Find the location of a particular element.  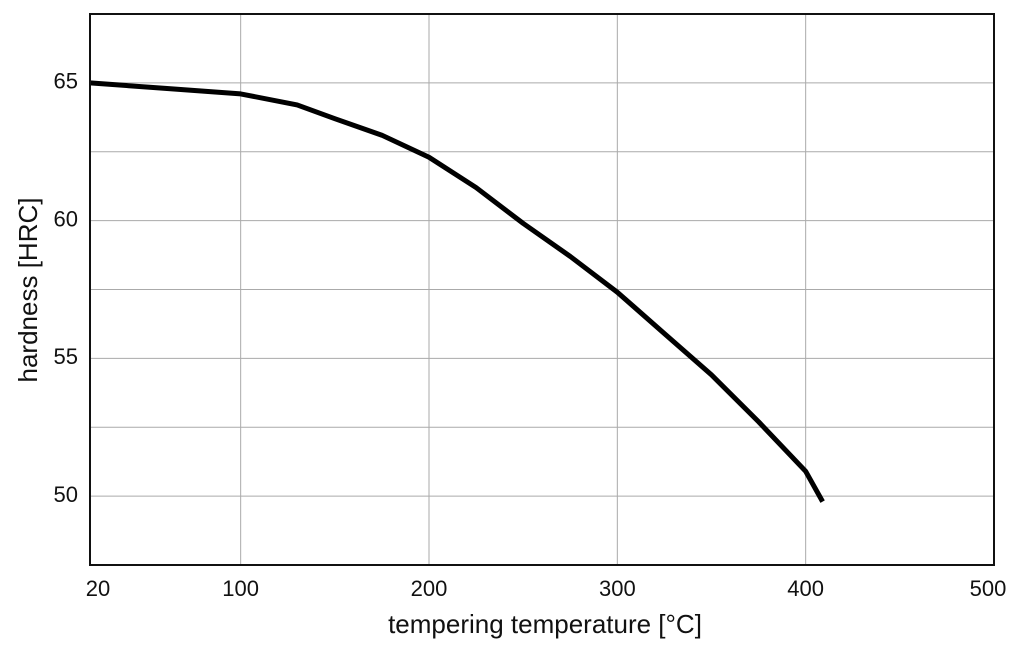

x-tick-label: 200 is located at coordinates (429, 588).